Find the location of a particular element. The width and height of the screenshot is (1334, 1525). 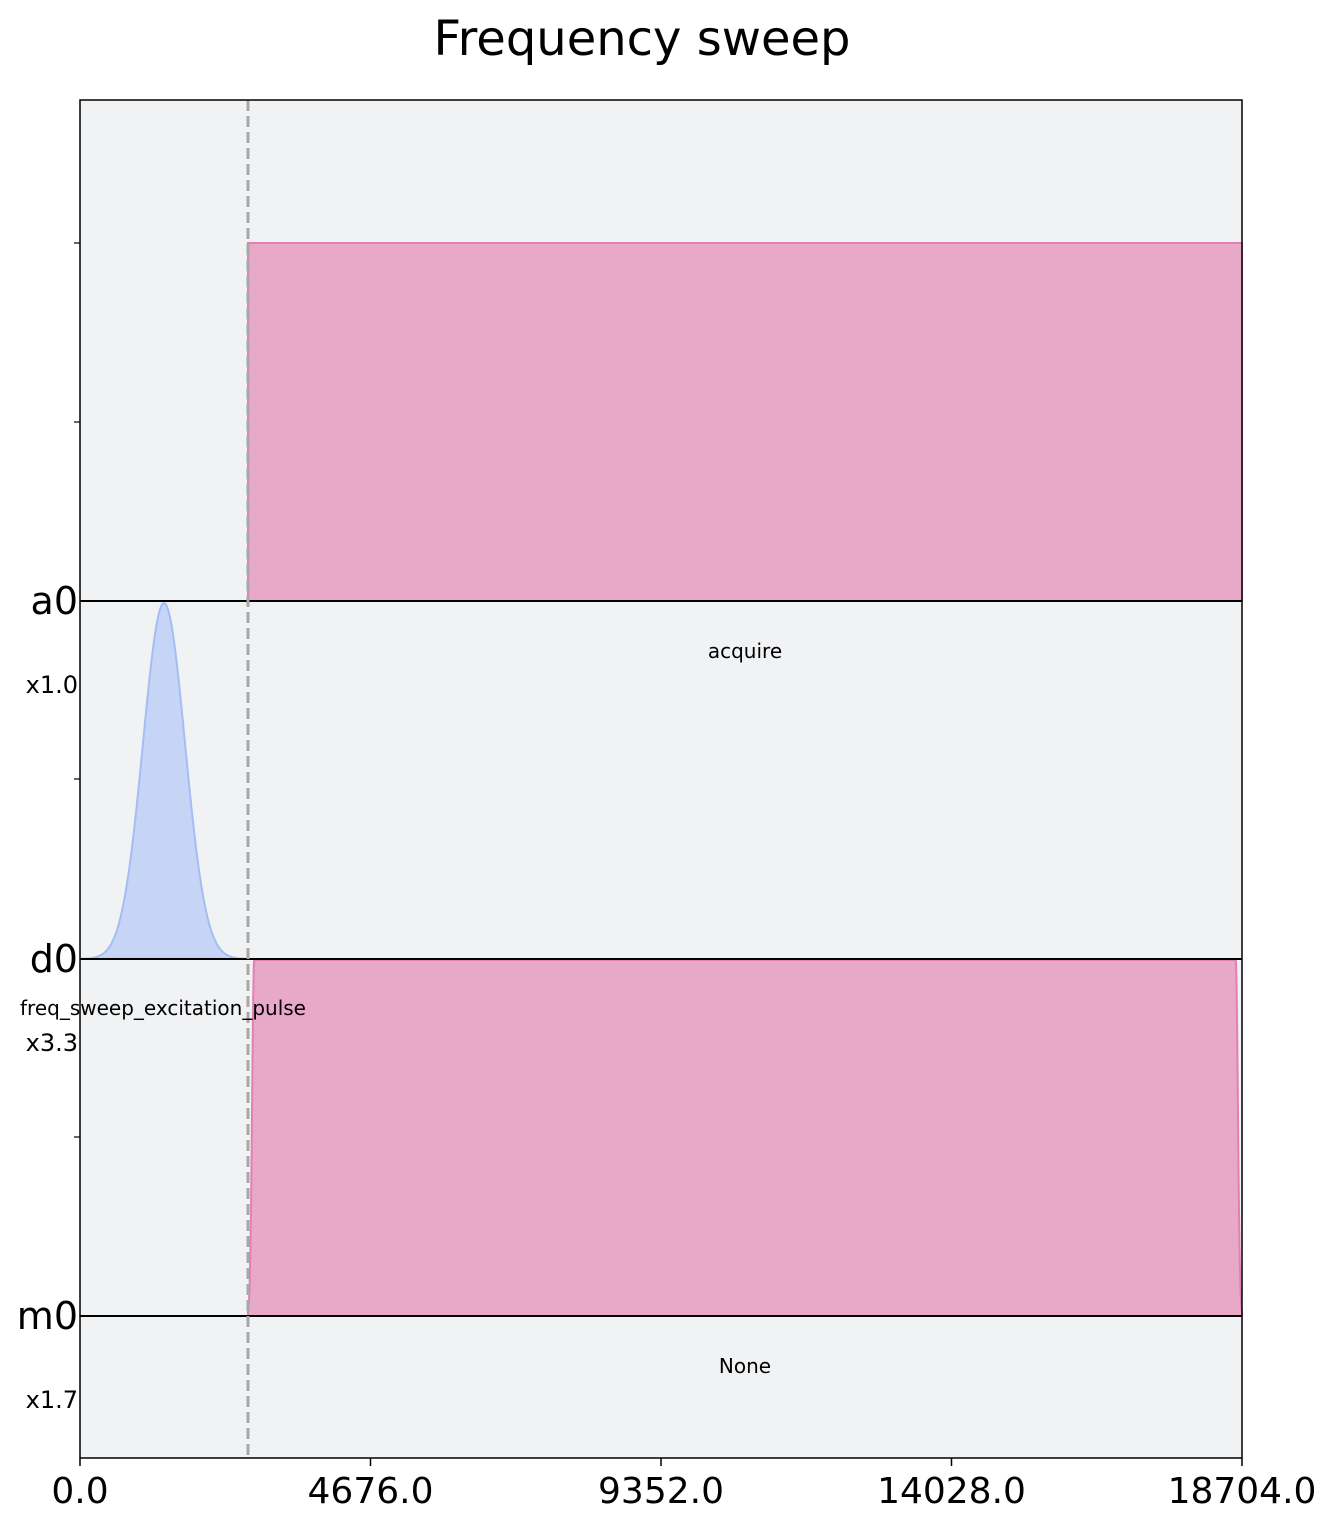

channel-label-m0: m0 is located at coordinates (47, 1316).